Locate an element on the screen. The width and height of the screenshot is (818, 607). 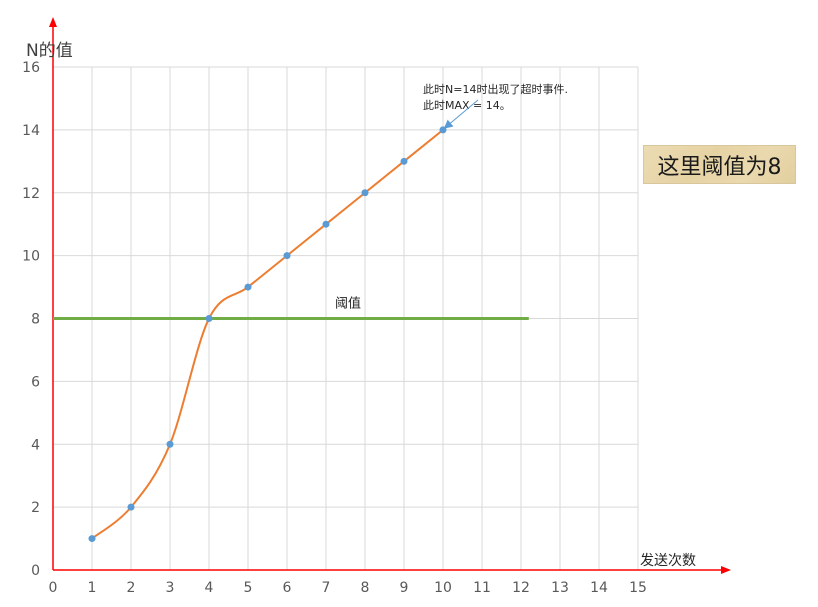
x-tick-label: 11 is located at coordinates (482, 588).